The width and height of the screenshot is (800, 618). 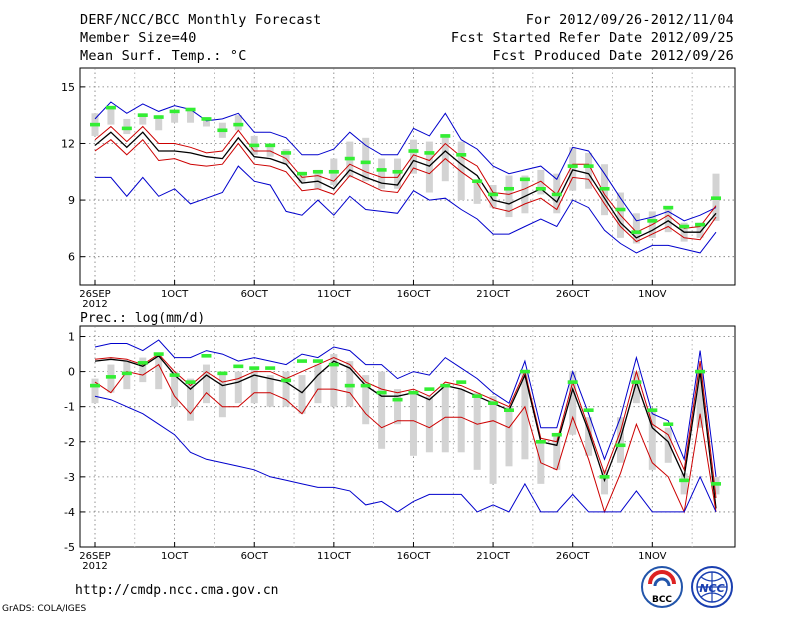 I want to click on ncc-logo: NCC, so click(x=712, y=587).